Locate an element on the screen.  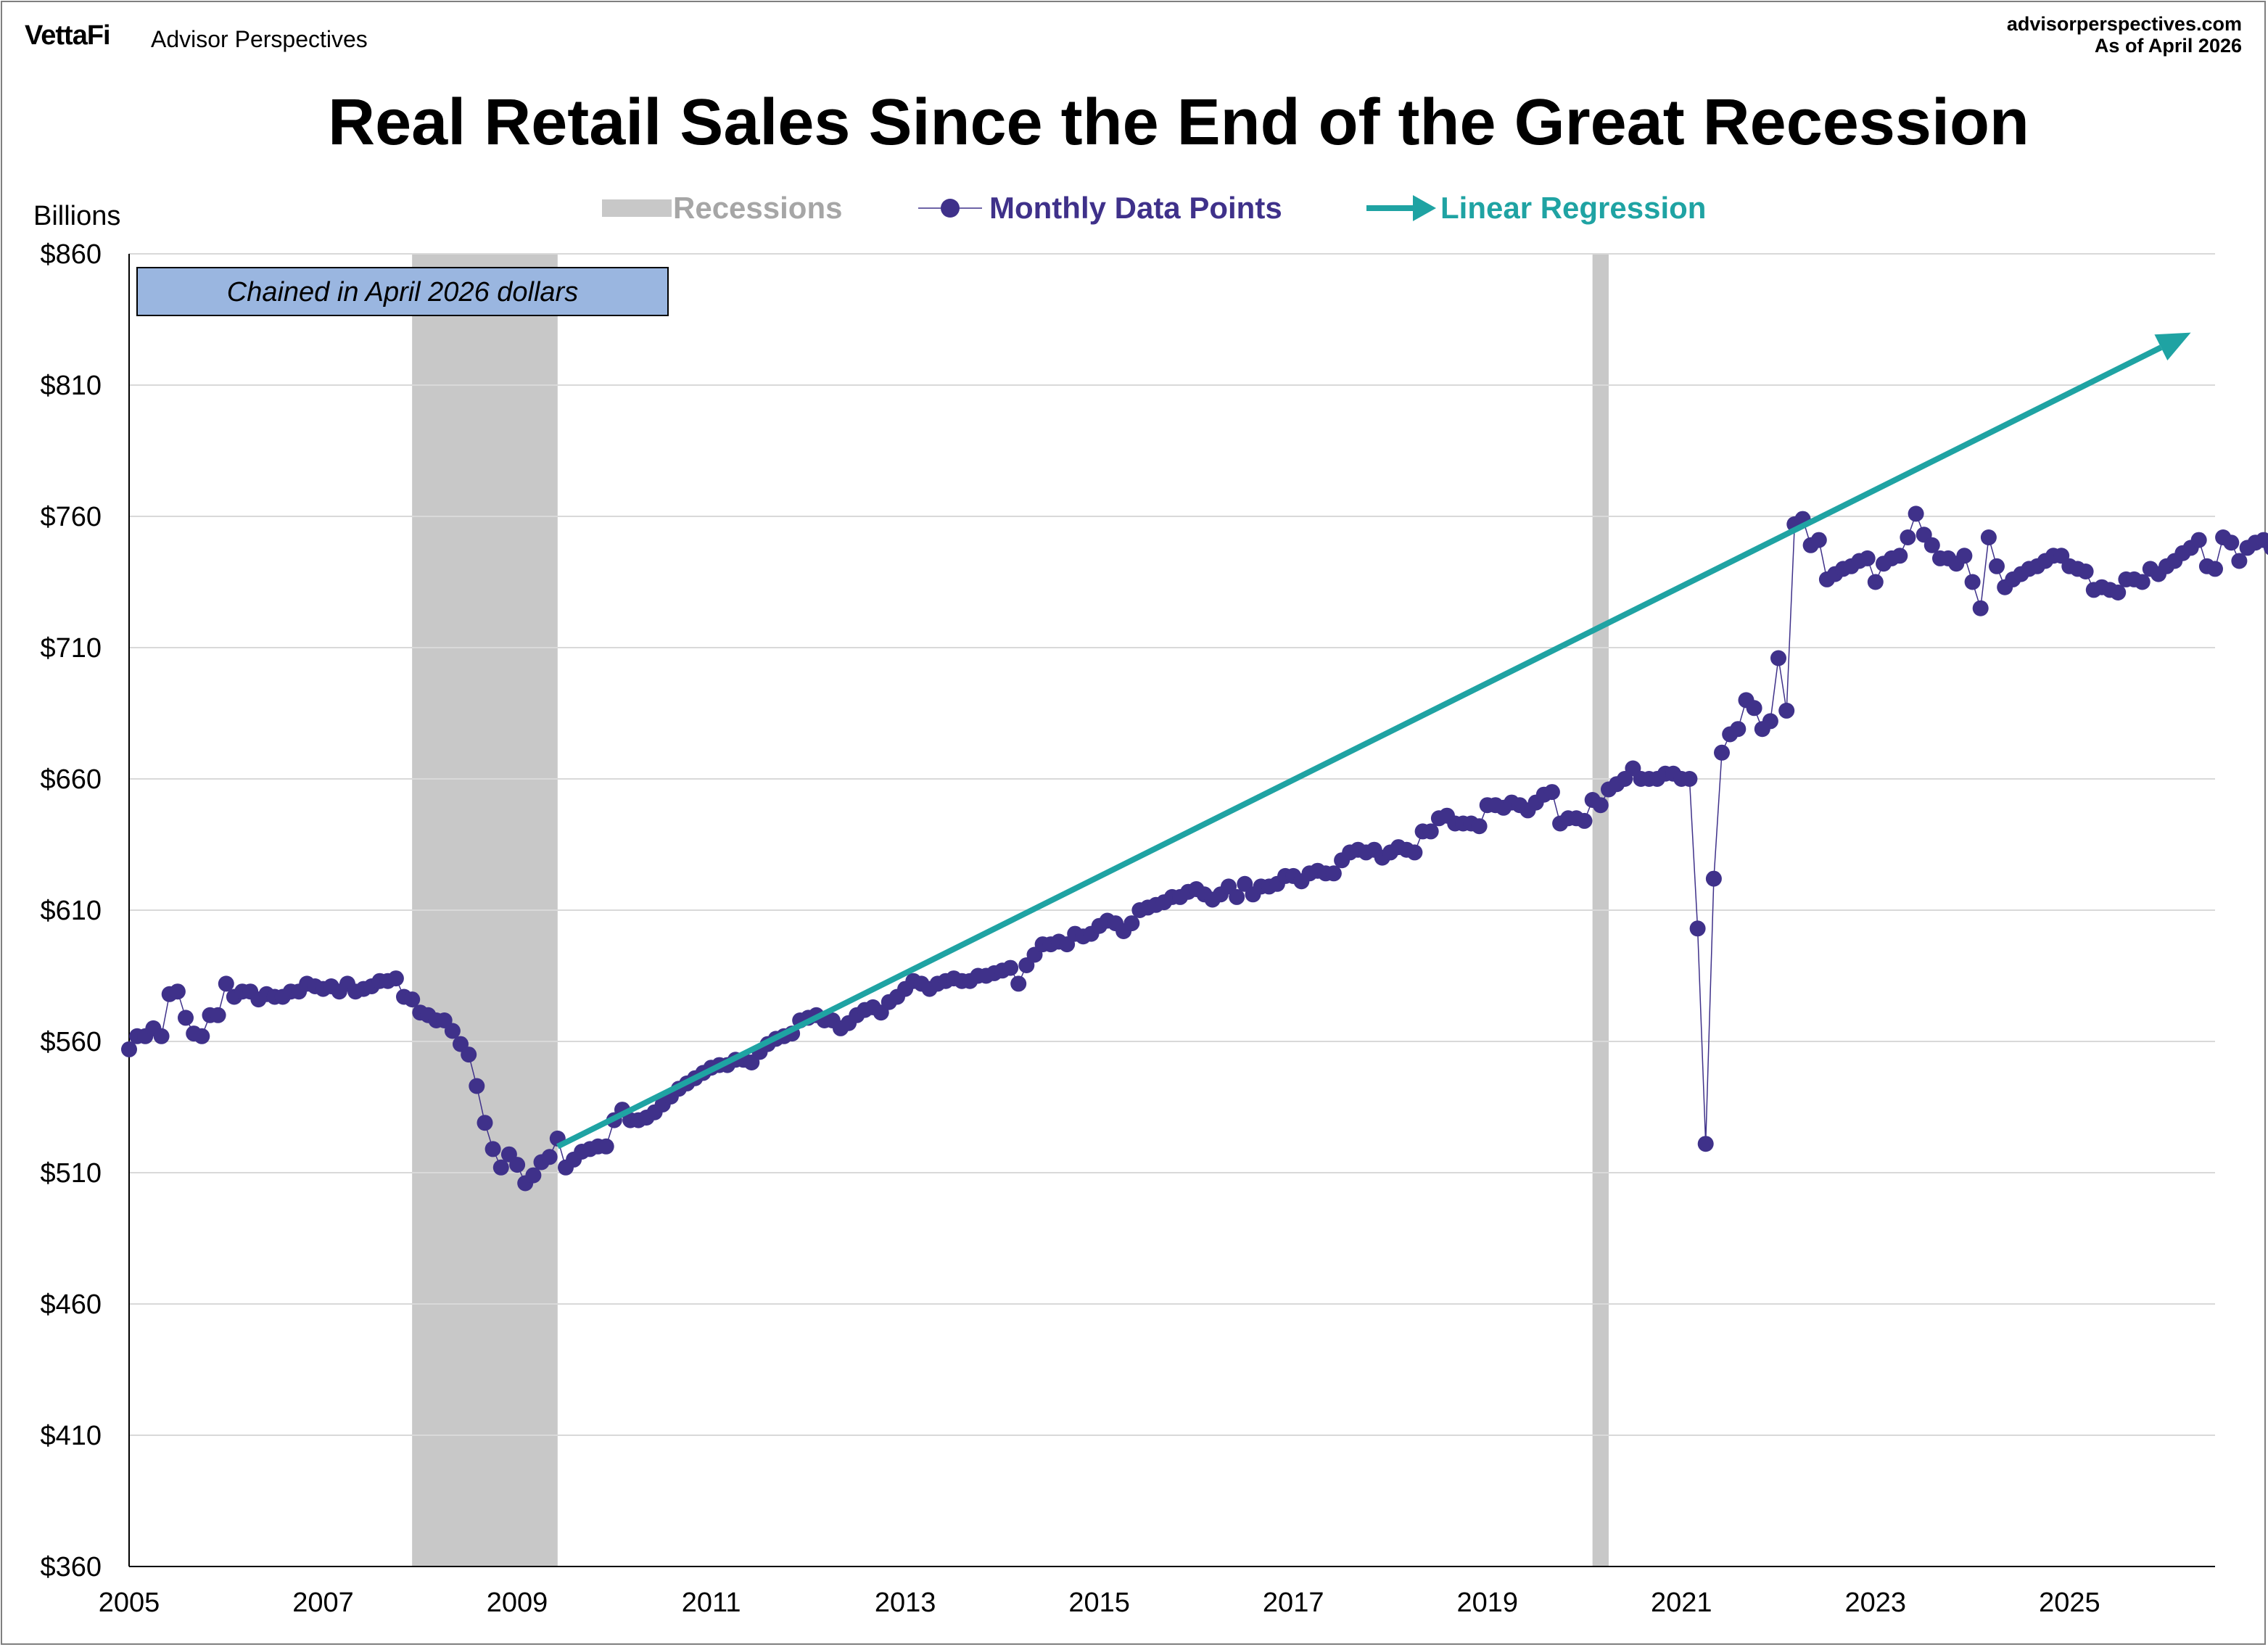
x-tick-label: 2009 is located at coordinates (517, 1603).